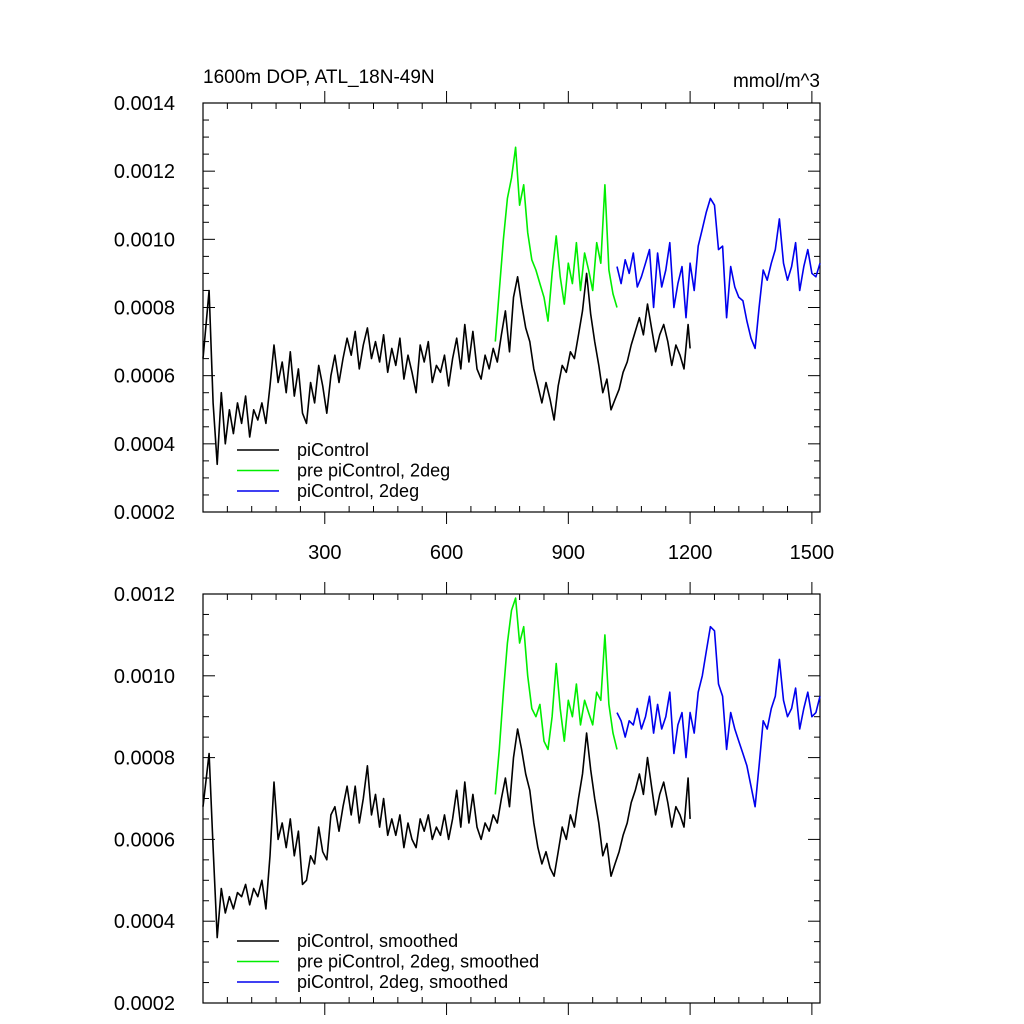 Image resolution: width=1024 pixels, height=1024 pixels. Describe the element at coordinates (144, 104) in the screenshot. I see `y-tick-label: 0.0014` at that location.